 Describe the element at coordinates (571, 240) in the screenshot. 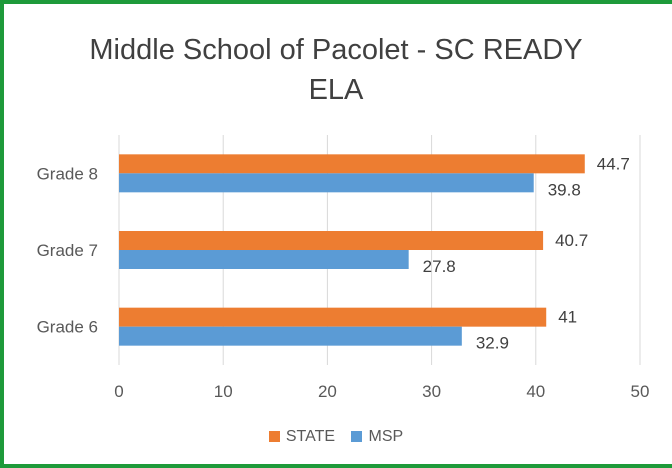

I see `data-label-state-grade-7: 40.7` at that location.